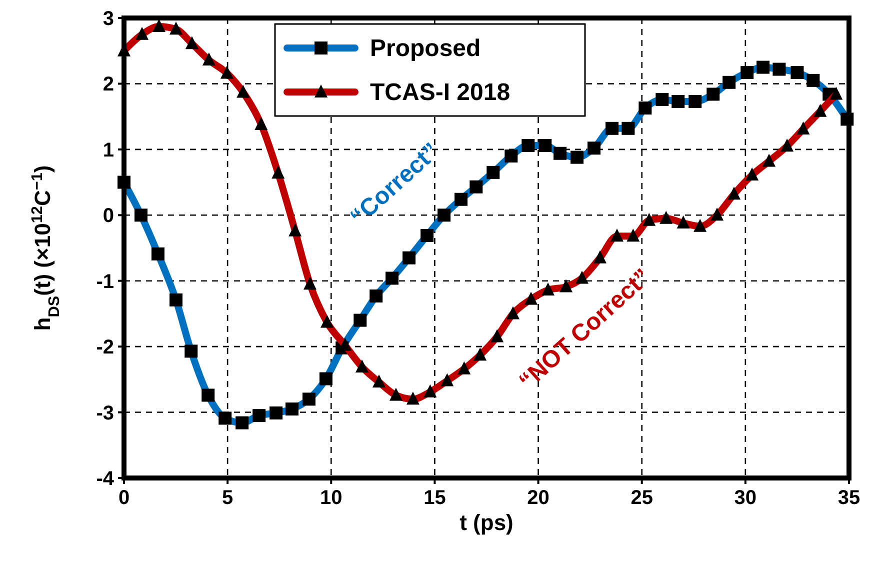  Describe the element at coordinates (105, 413) in the screenshot. I see `y-tick-label: -3` at that location.